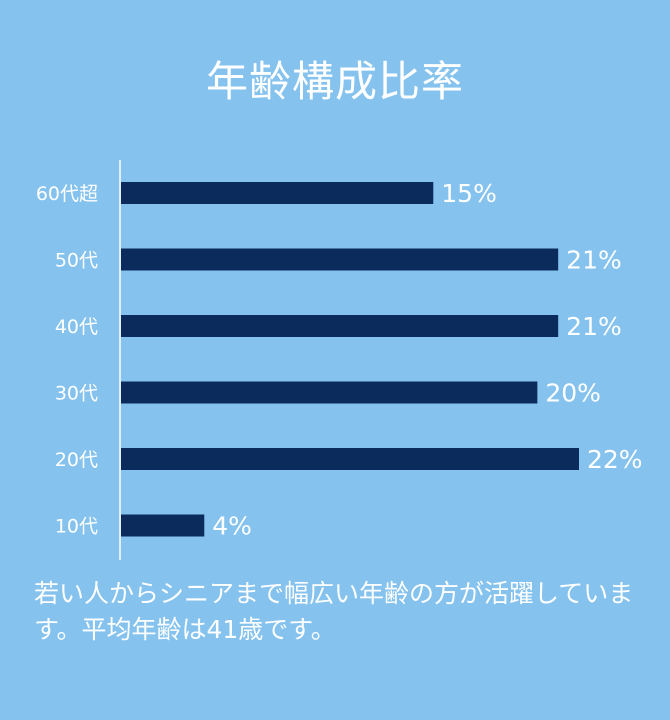 This screenshot has width=670, height=720. What do you see at coordinates (76, 394) in the screenshot?
I see `category-label: 30代` at bounding box center [76, 394].